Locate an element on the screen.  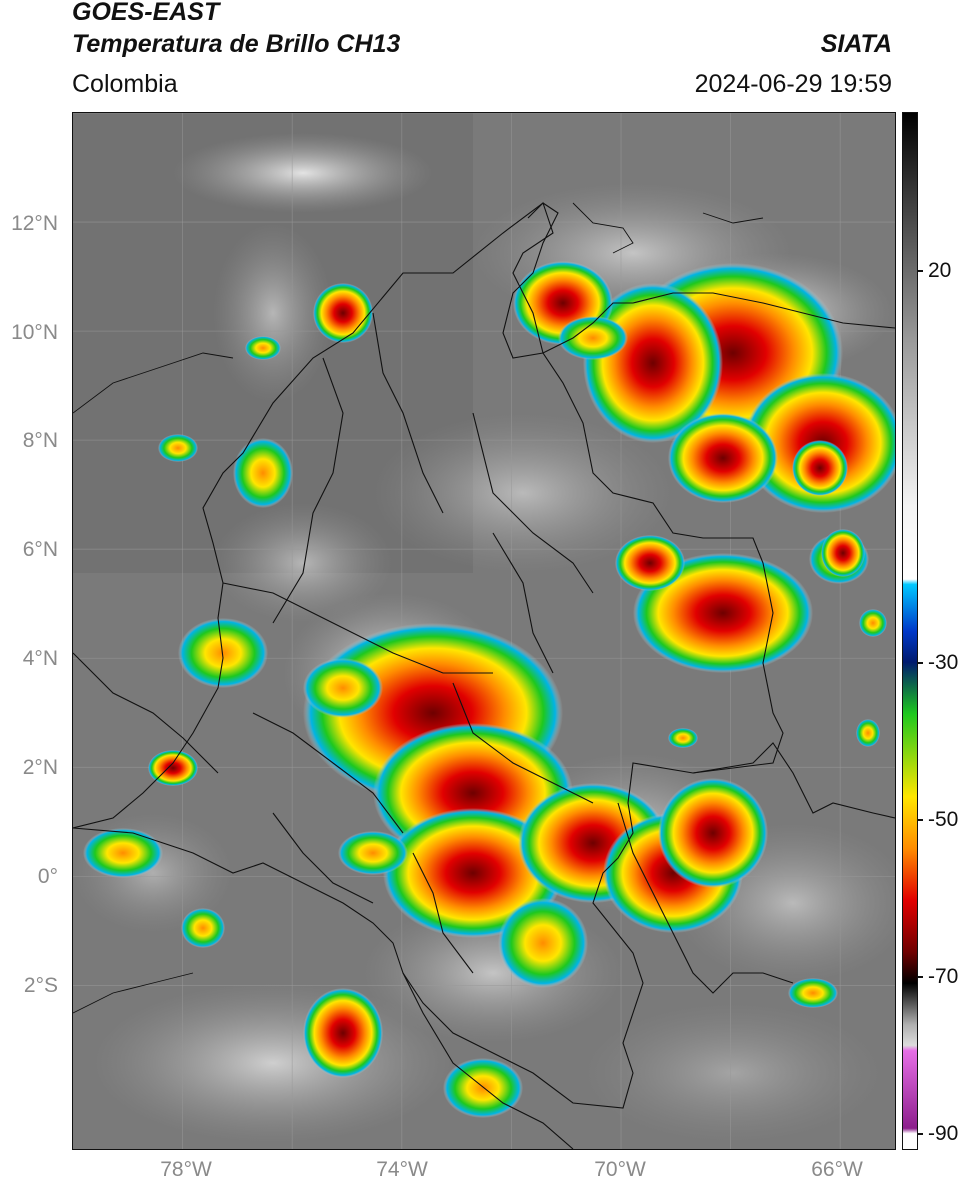
colorbar-label-minus30: -30 is located at coordinates (943, 662).